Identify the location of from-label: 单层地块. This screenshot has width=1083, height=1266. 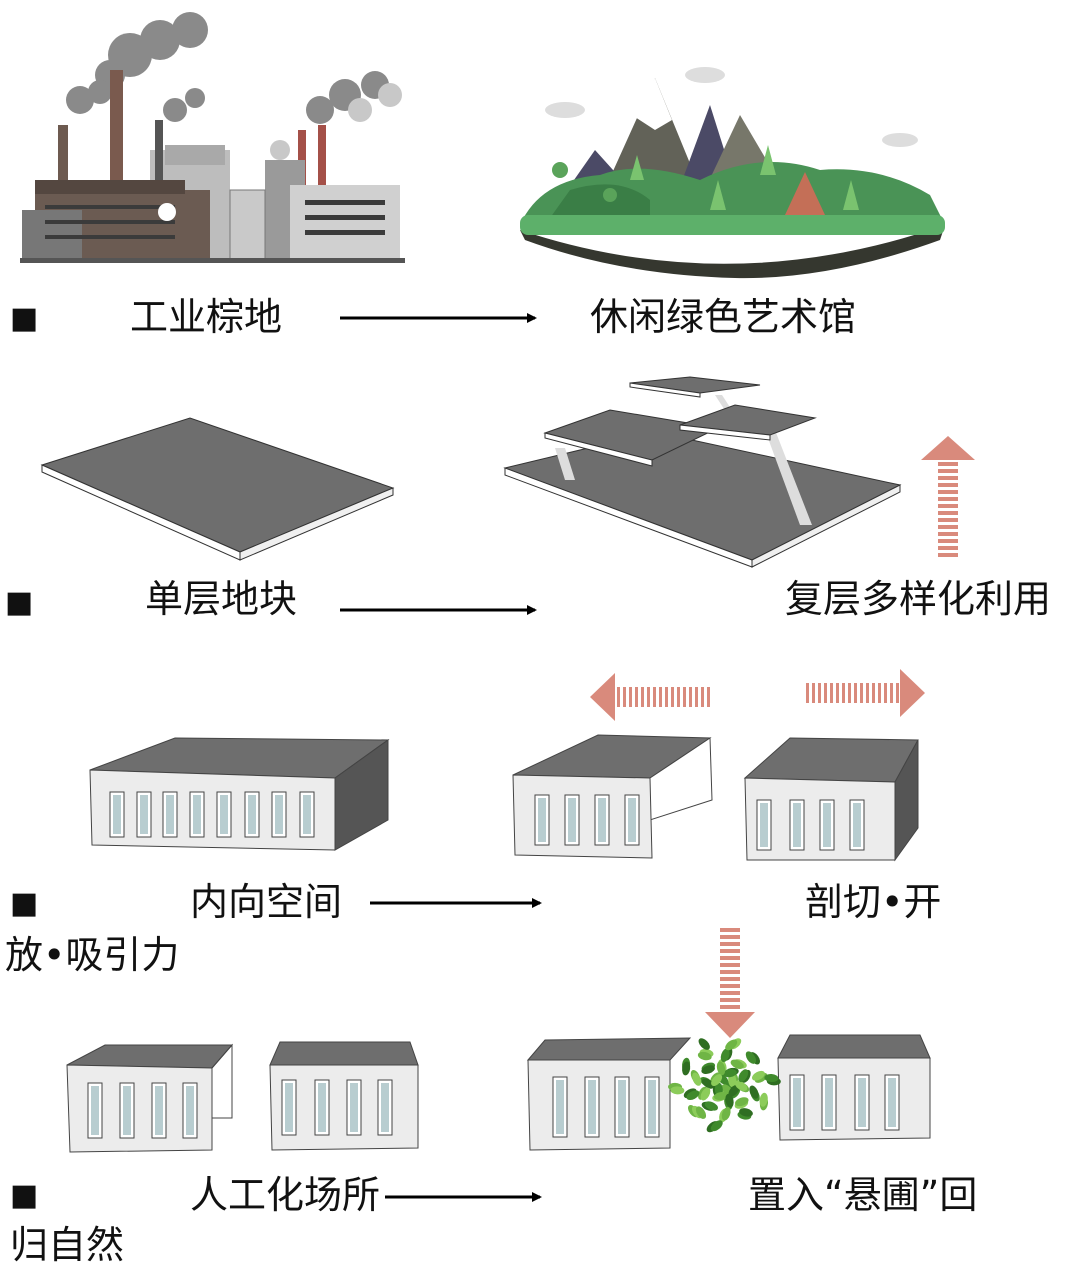
(221, 599).